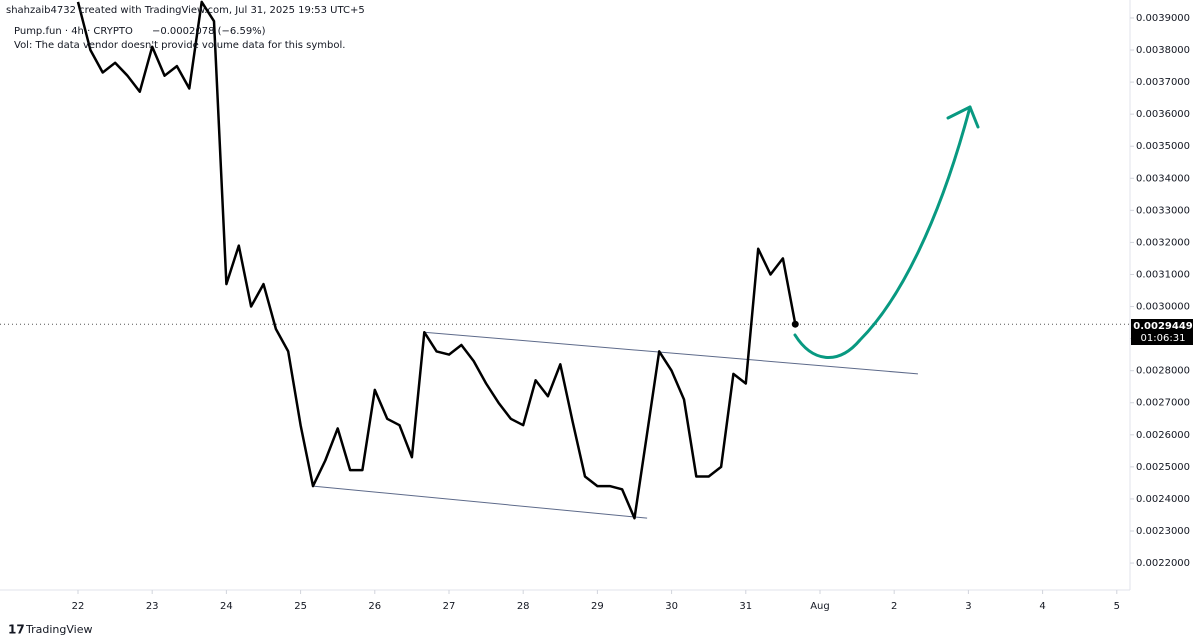 The height and width of the screenshot is (643, 1200). Describe the element at coordinates (374, 606) in the screenshot. I see `x-tick-label: 26` at that location.